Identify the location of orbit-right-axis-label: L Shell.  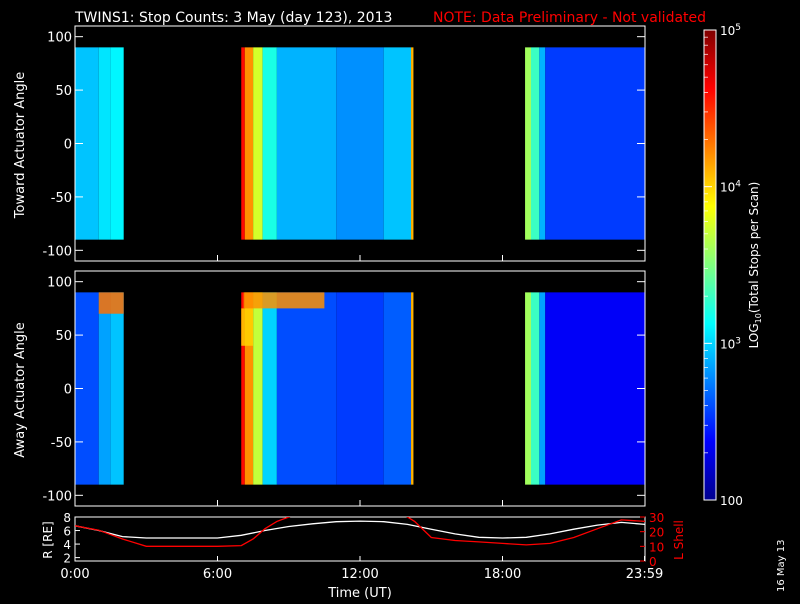
(679, 540).